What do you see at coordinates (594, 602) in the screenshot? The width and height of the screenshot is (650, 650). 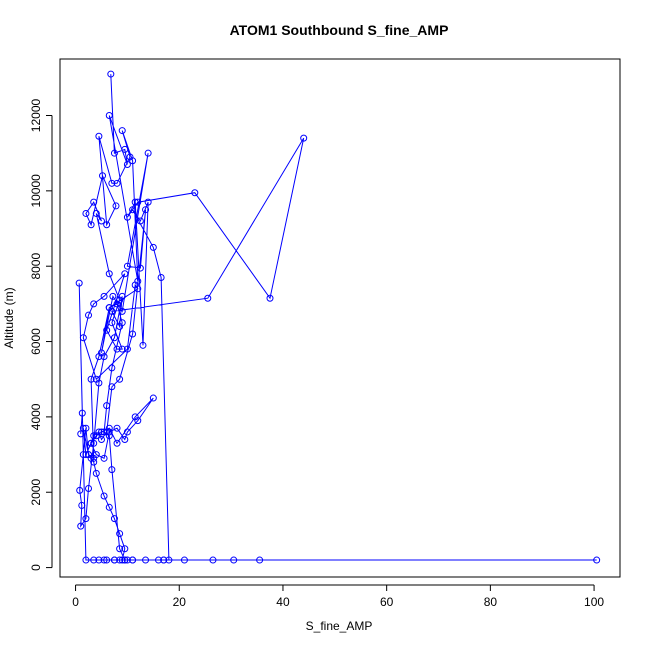 I see `x-tick-label: 100` at bounding box center [594, 602].